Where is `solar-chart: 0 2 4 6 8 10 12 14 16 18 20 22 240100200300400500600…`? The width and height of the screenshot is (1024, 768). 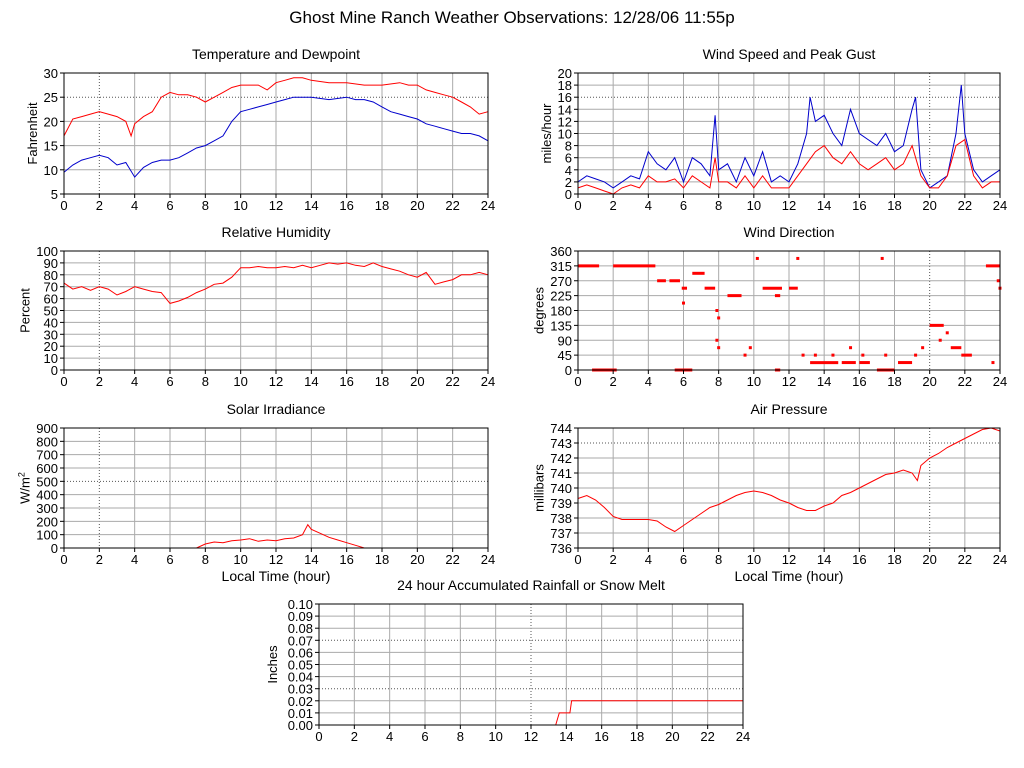 solar-chart: 0 2 4 6 8 10 12 14 16 18 20 22 240100200300400500600… is located at coordinates (256, 492).